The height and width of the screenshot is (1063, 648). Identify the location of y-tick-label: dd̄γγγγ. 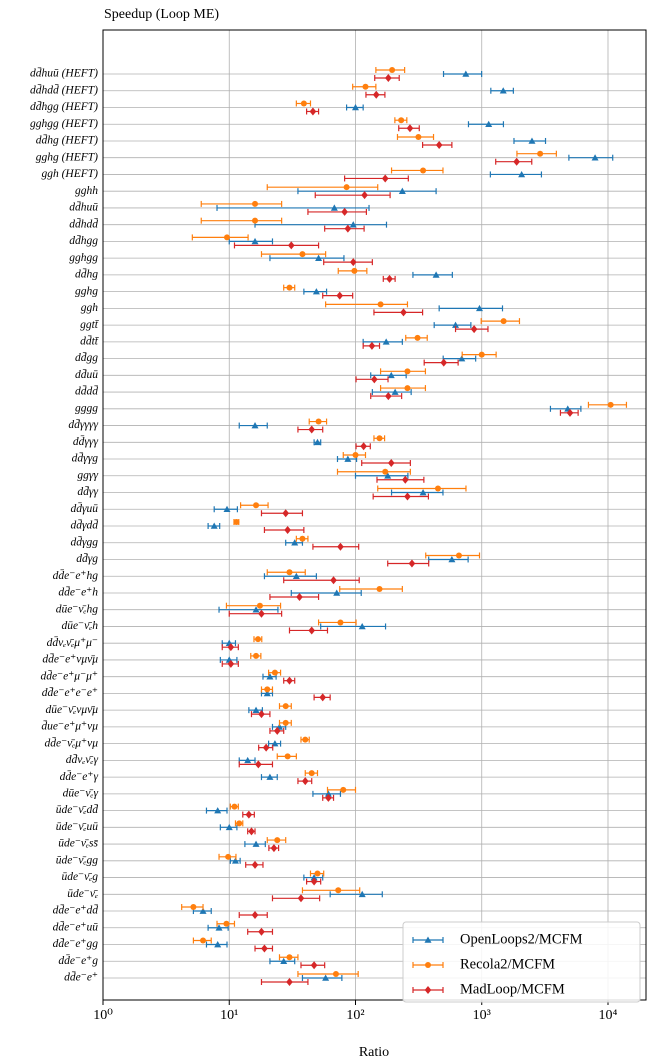
(83, 424).